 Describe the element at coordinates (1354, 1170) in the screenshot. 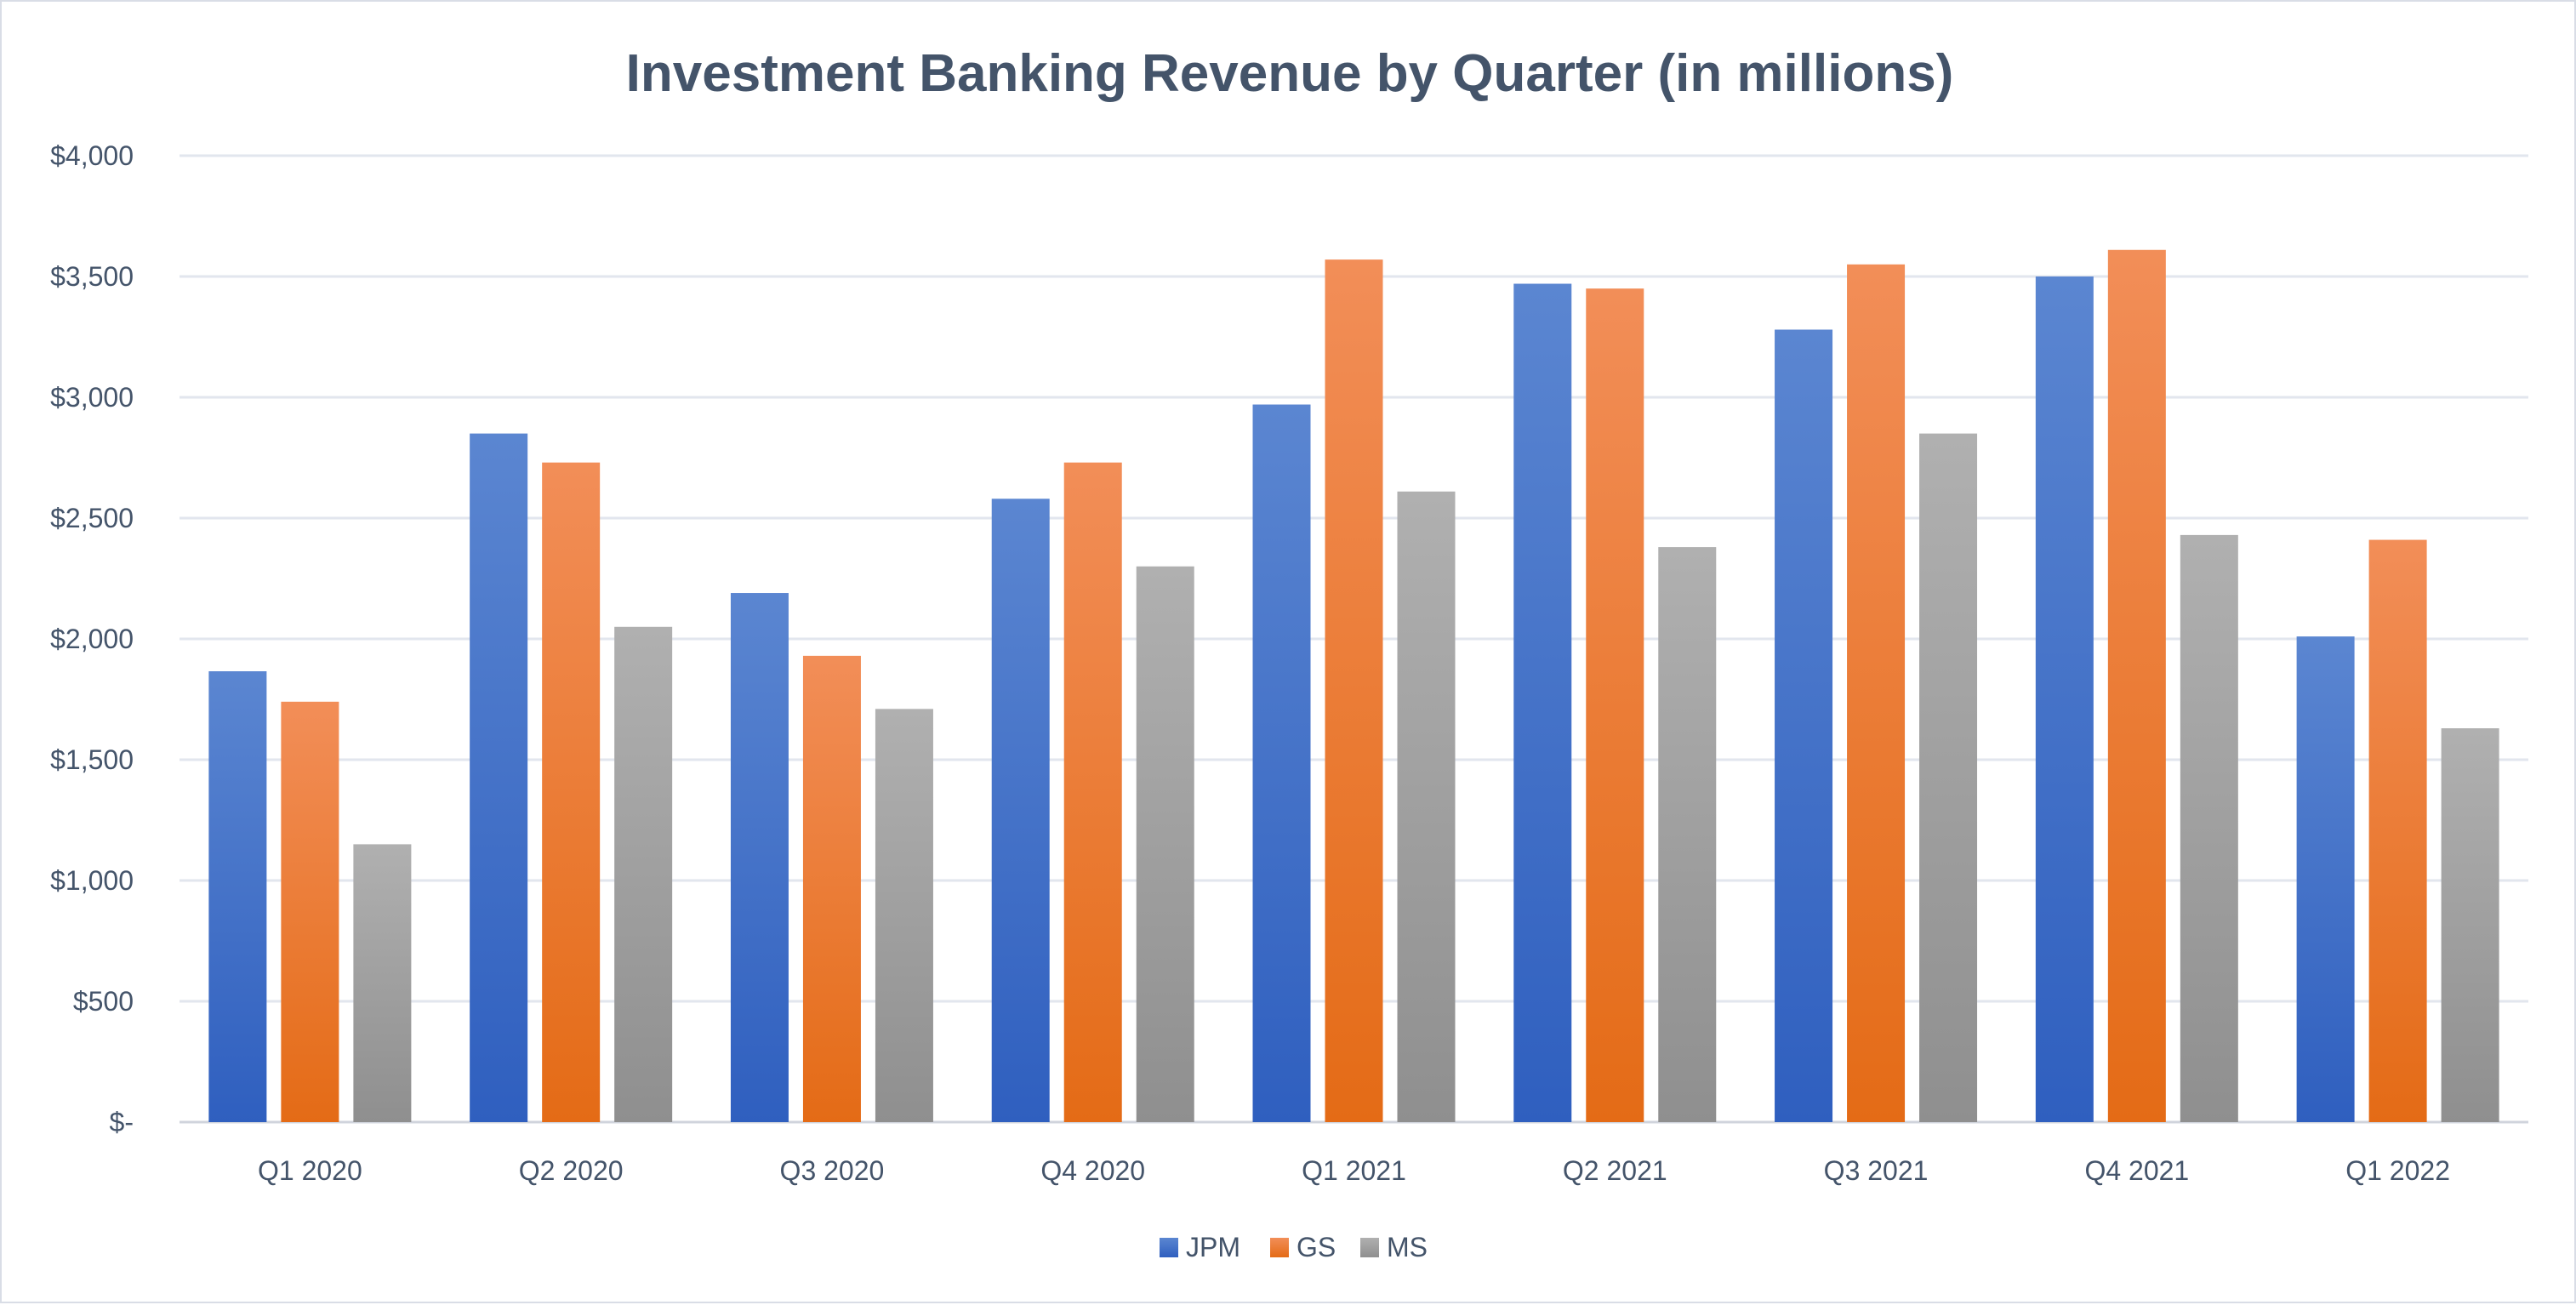

I see `x-tick-label: Q1 2021` at that location.